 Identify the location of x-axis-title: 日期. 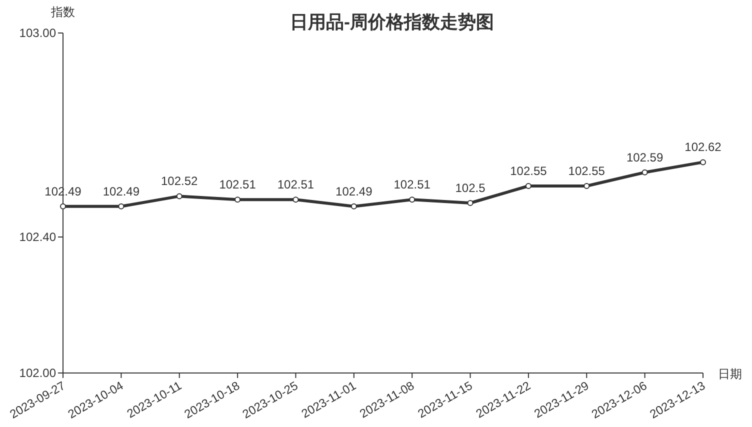
(730, 374).